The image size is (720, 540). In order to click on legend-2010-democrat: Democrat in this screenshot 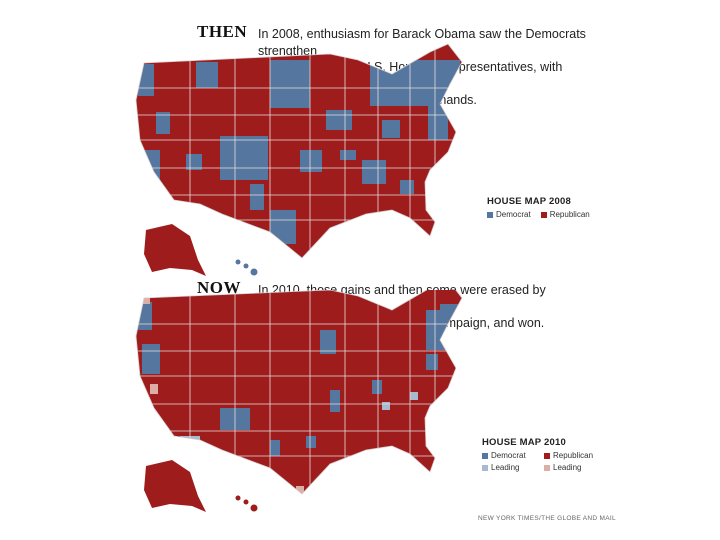, I will do `click(508, 455)`.